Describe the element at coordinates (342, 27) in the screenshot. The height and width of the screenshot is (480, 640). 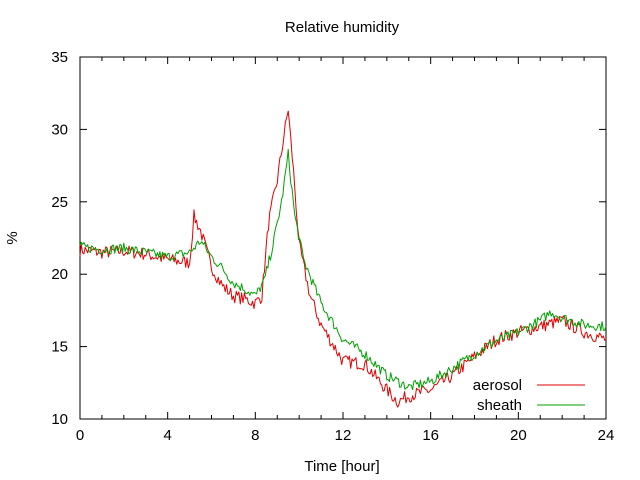
I see `chart-title: Relative humidity` at that location.